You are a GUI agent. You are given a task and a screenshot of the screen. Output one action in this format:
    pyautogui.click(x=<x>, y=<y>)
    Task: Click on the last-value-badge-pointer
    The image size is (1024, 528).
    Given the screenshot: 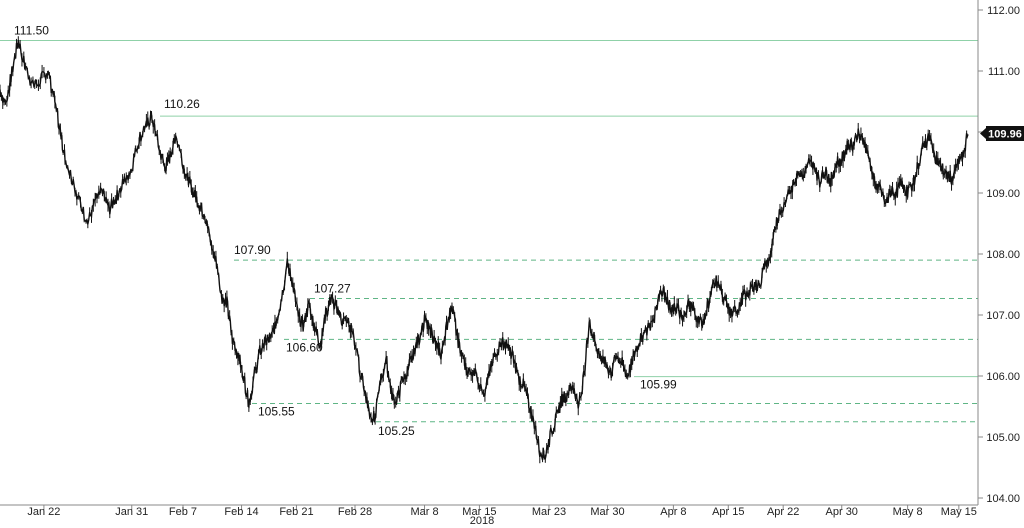 What is the action you would take?
    pyautogui.click(x=983, y=133)
    